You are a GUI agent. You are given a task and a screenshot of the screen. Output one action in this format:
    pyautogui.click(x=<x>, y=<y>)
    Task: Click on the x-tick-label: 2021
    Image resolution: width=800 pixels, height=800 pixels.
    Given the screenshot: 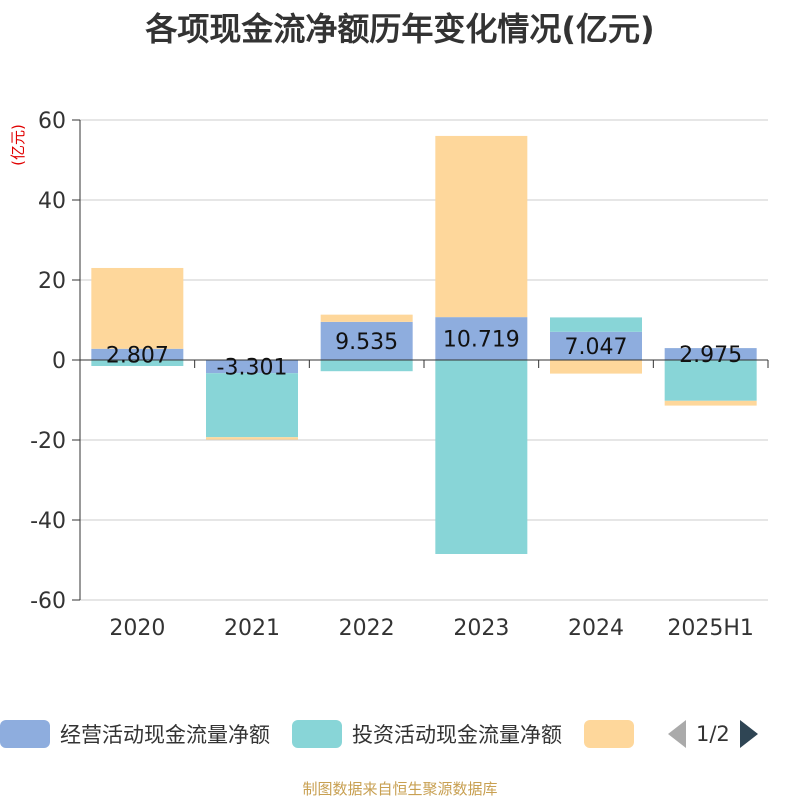 What is the action you would take?
    pyautogui.click(x=252, y=628)
    